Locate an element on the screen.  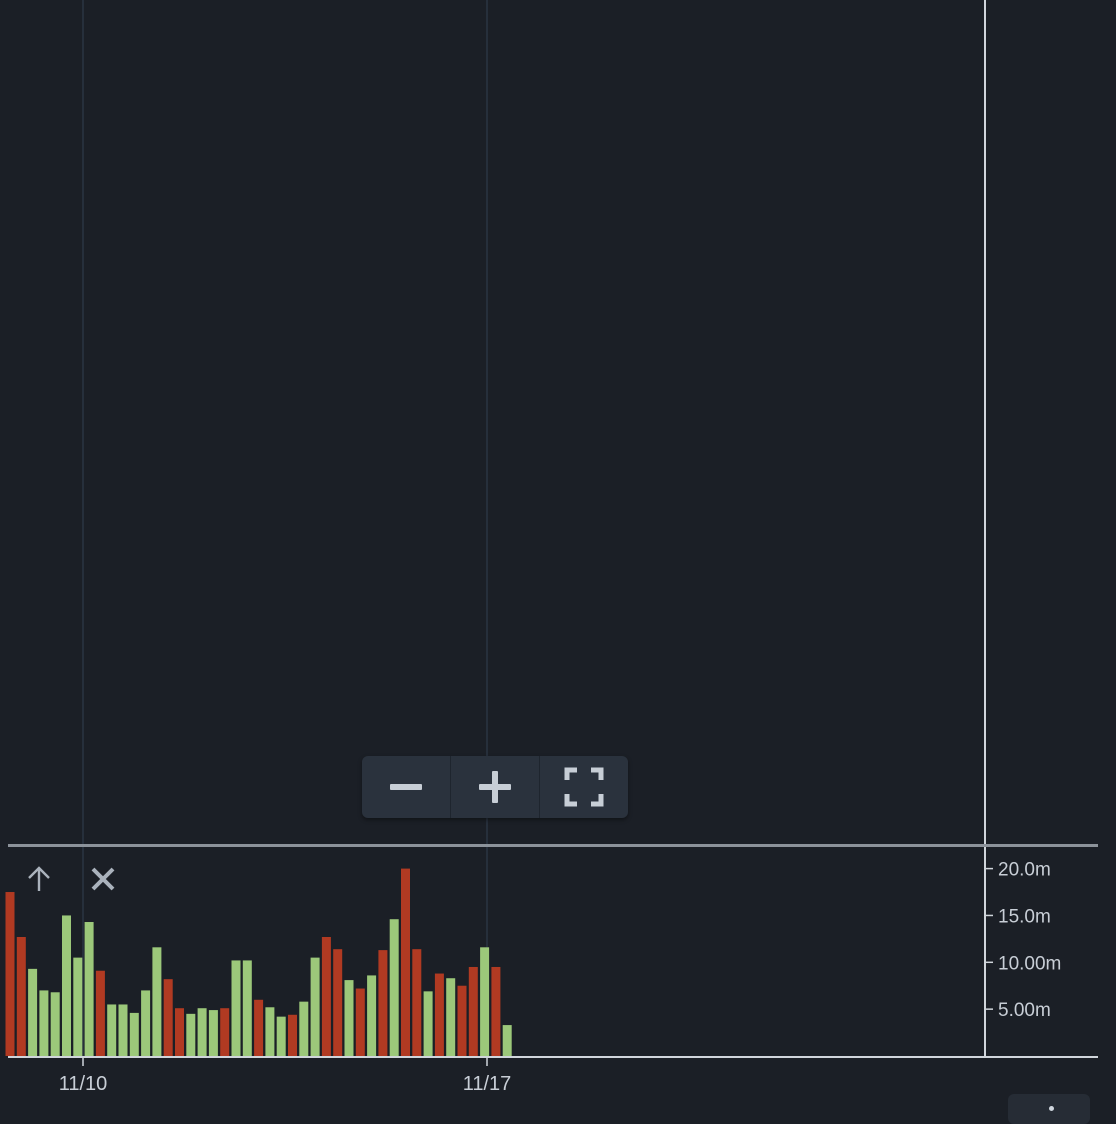
volume-tick-label: 5.00m is located at coordinates (1024, 1010).